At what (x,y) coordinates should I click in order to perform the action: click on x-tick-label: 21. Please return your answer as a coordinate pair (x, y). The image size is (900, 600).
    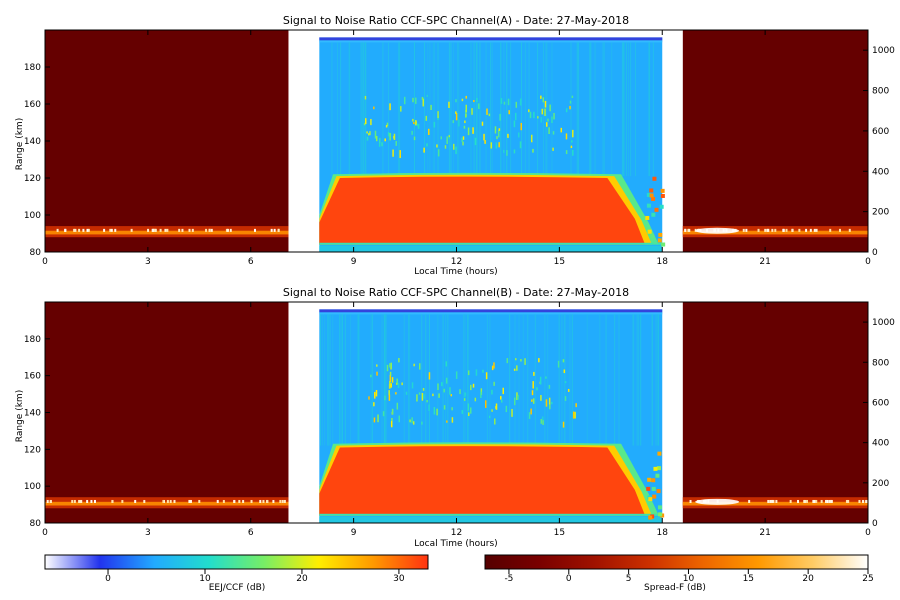
    Looking at the image, I should click on (764, 533).